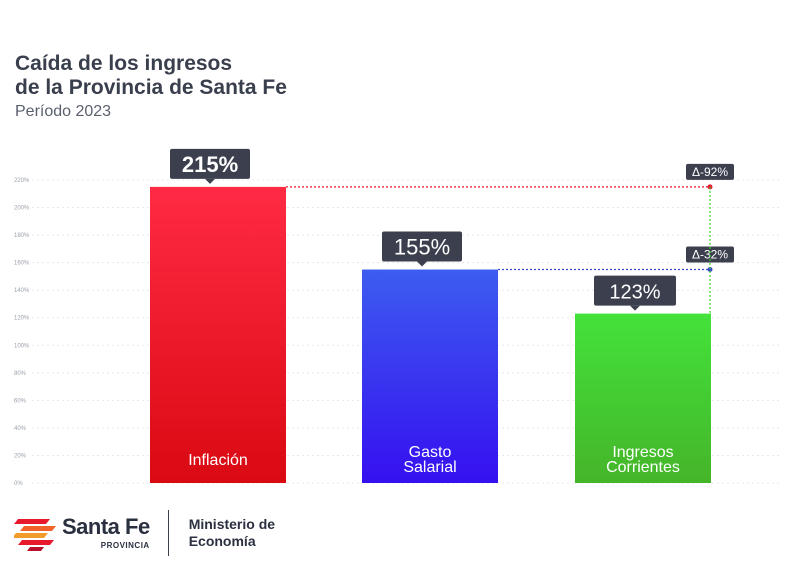 The width and height of the screenshot is (800, 579). Describe the element at coordinates (429, 460) in the screenshot. I see `category-label: Gasto Salarial` at that location.